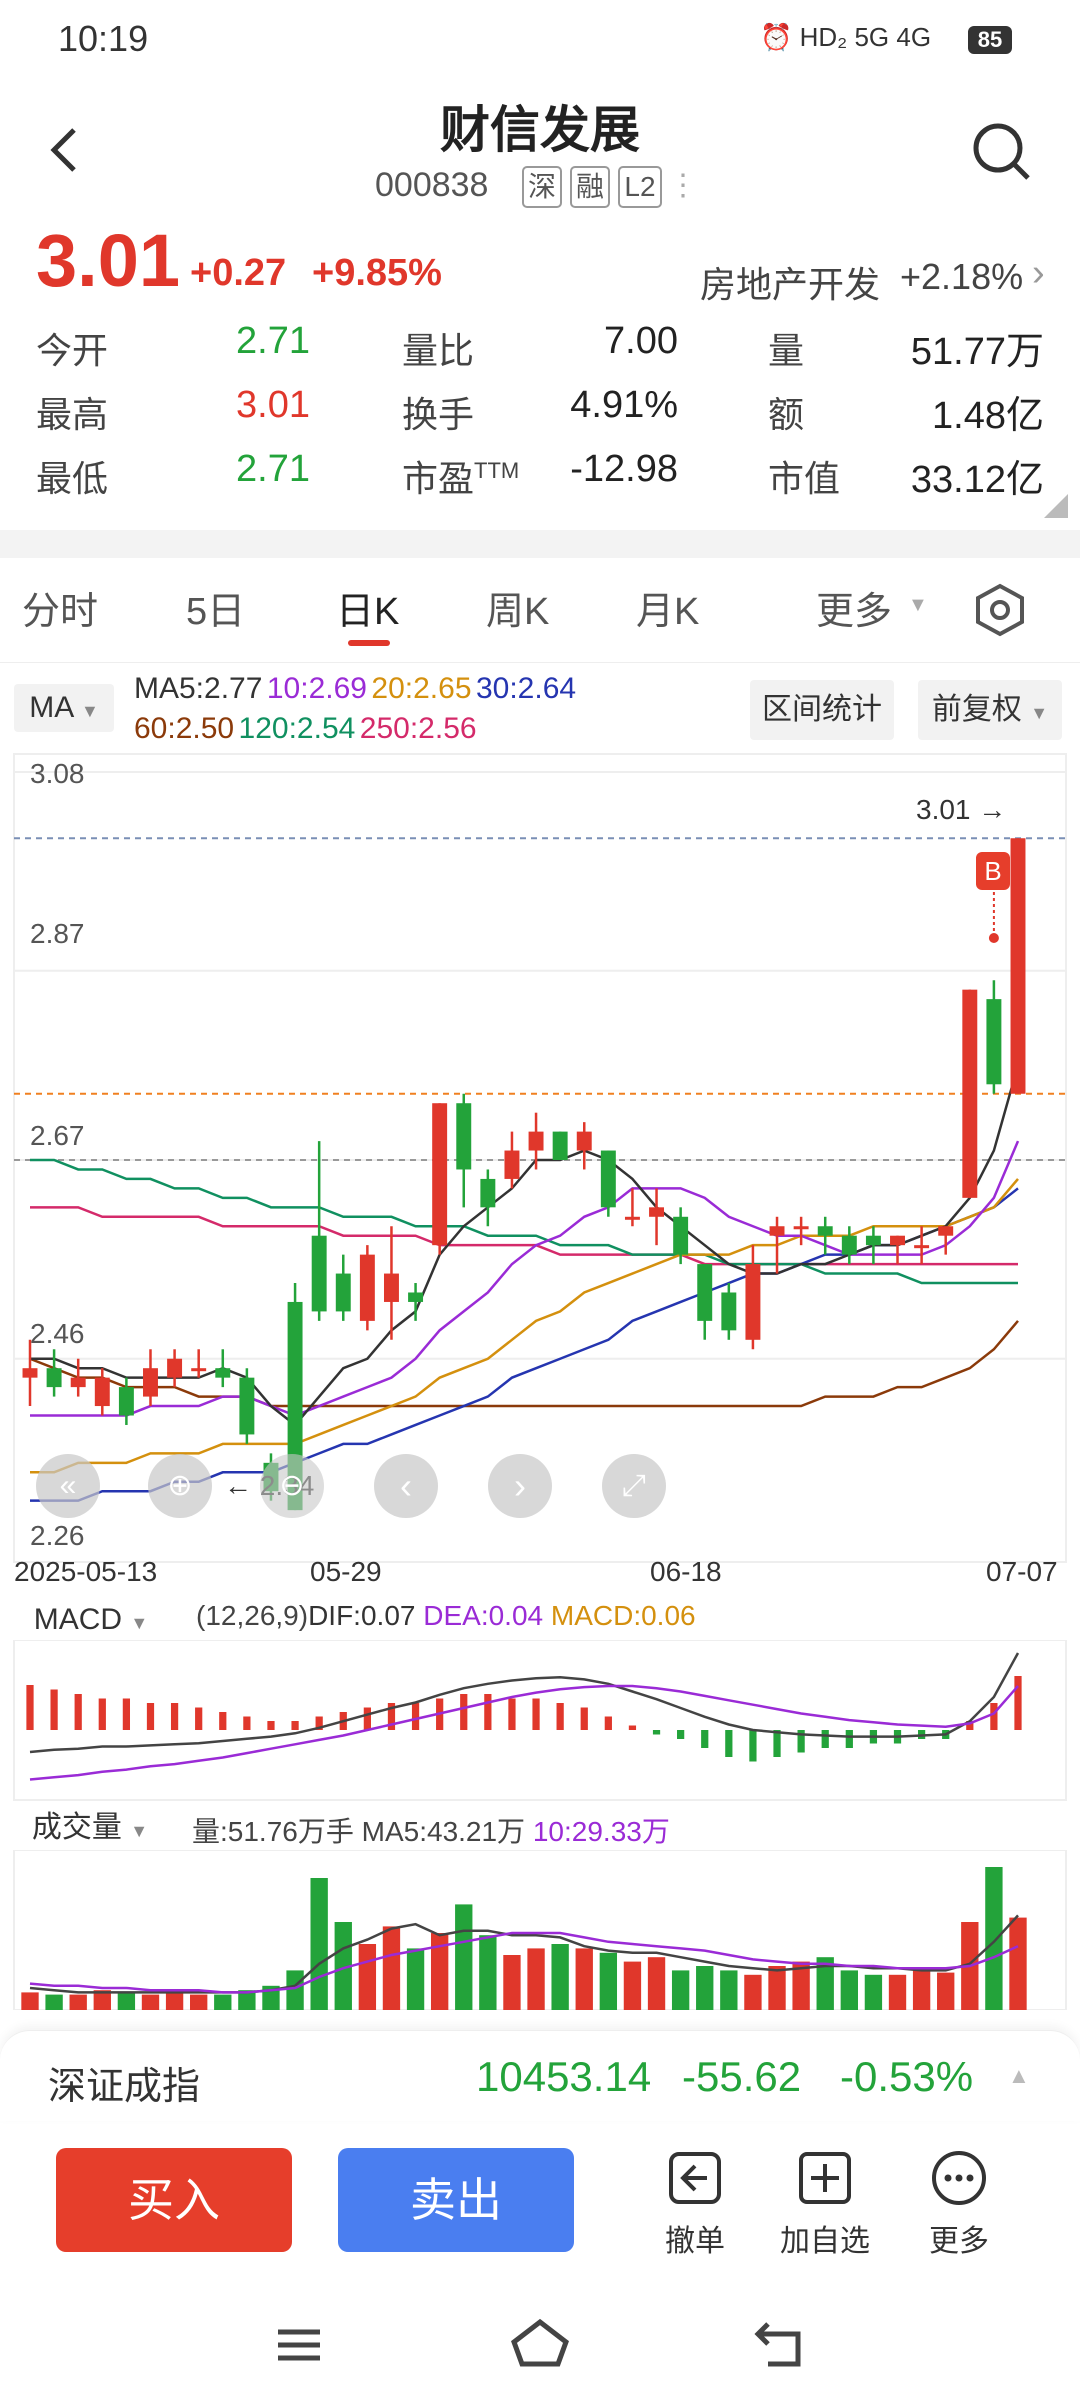  Describe the element at coordinates (822, 710) in the screenshot. I see `range-stats-button: 区间统计` at that location.